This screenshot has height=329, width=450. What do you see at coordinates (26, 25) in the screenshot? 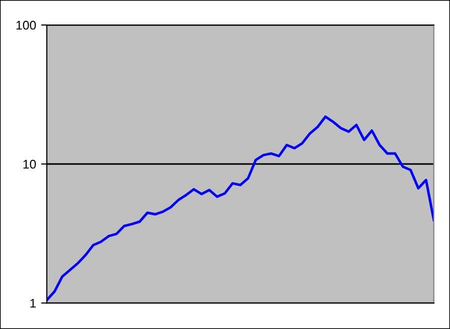
I see `y-tick-label: 100` at bounding box center [26, 25].